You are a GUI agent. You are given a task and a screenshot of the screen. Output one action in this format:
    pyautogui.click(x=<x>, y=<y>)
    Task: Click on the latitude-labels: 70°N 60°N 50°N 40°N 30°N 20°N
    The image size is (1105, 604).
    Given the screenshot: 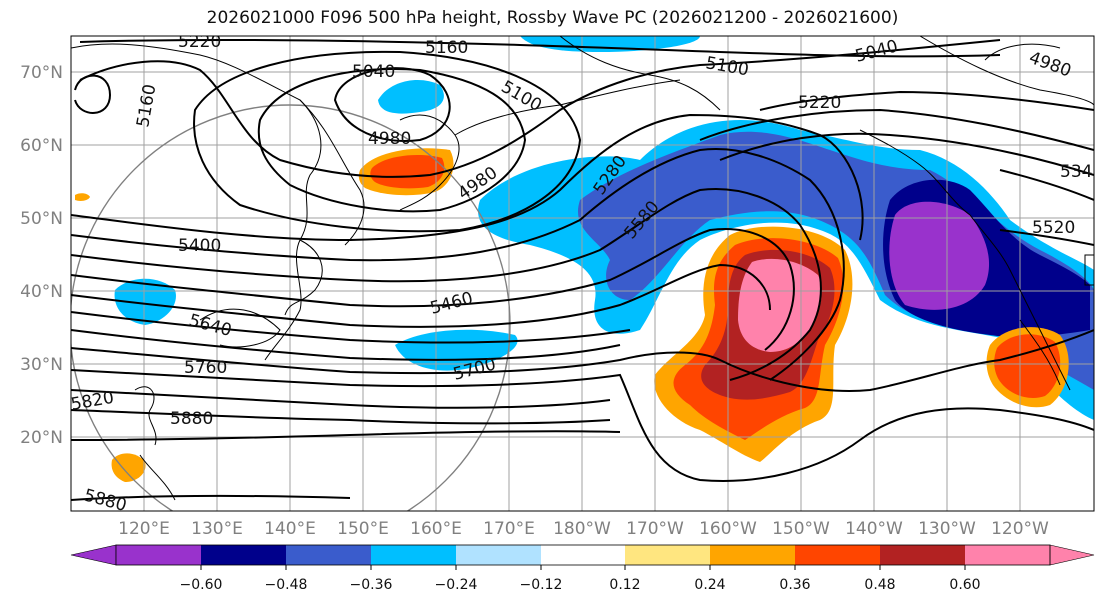 What is the action you would take?
    pyautogui.click(x=41, y=255)
    